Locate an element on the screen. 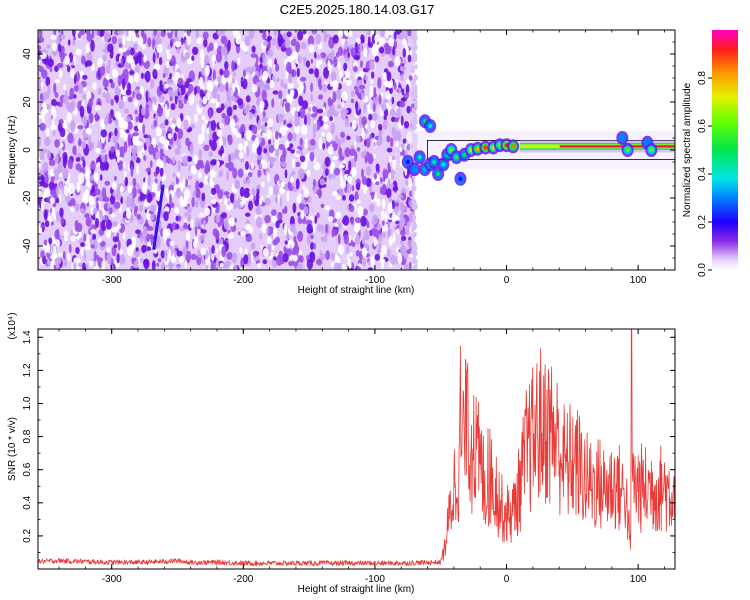  y-tick-label: 0.8 is located at coordinates (27, 436).